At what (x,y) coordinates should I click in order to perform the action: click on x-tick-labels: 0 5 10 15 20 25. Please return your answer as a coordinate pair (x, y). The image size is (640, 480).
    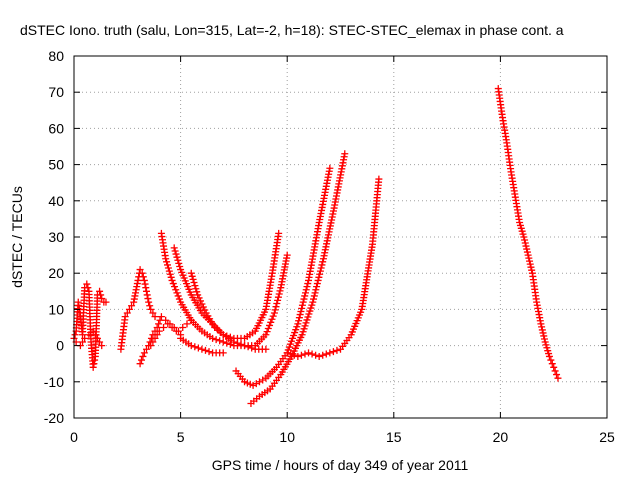
    Looking at the image, I should click on (342, 437).